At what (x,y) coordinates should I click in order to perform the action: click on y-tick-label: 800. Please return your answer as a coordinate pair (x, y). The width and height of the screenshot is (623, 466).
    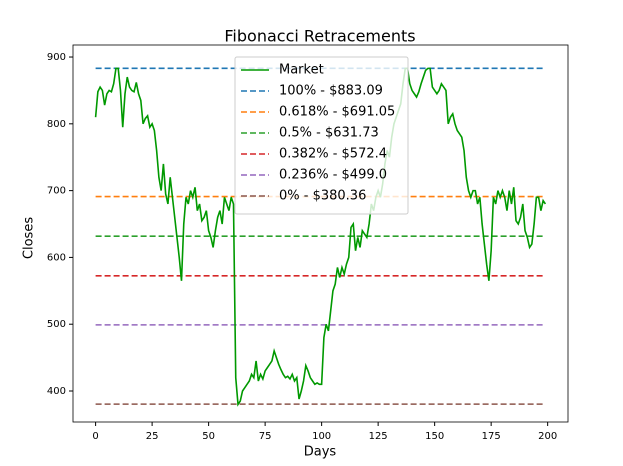
    Looking at the image, I should click on (56, 124).